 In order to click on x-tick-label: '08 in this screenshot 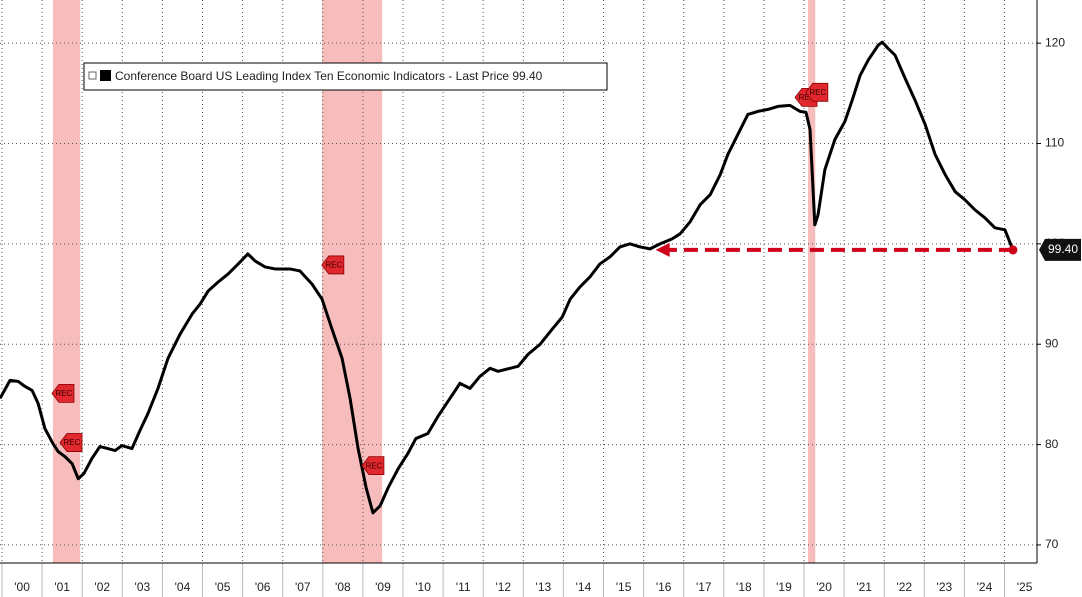, I will do `click(343, 587)`.